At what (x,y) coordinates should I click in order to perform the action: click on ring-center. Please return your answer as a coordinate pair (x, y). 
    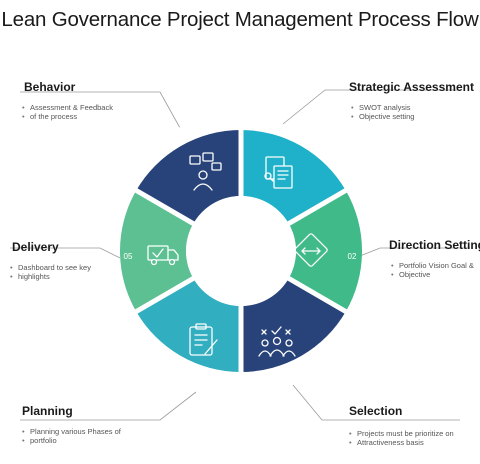
    Looking at the image, I should click on (241, 251).